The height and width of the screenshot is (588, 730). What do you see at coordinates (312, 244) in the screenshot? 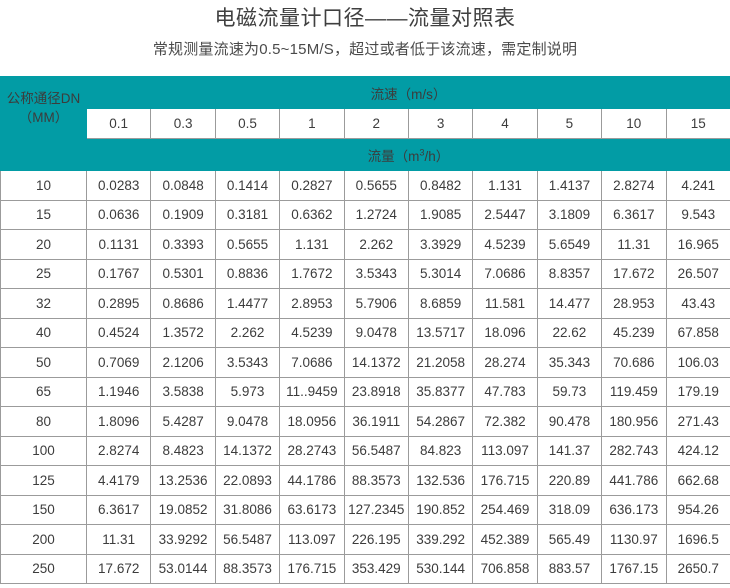
I see `cell-flow-value: 1.131` at bounding box center [312, 244].